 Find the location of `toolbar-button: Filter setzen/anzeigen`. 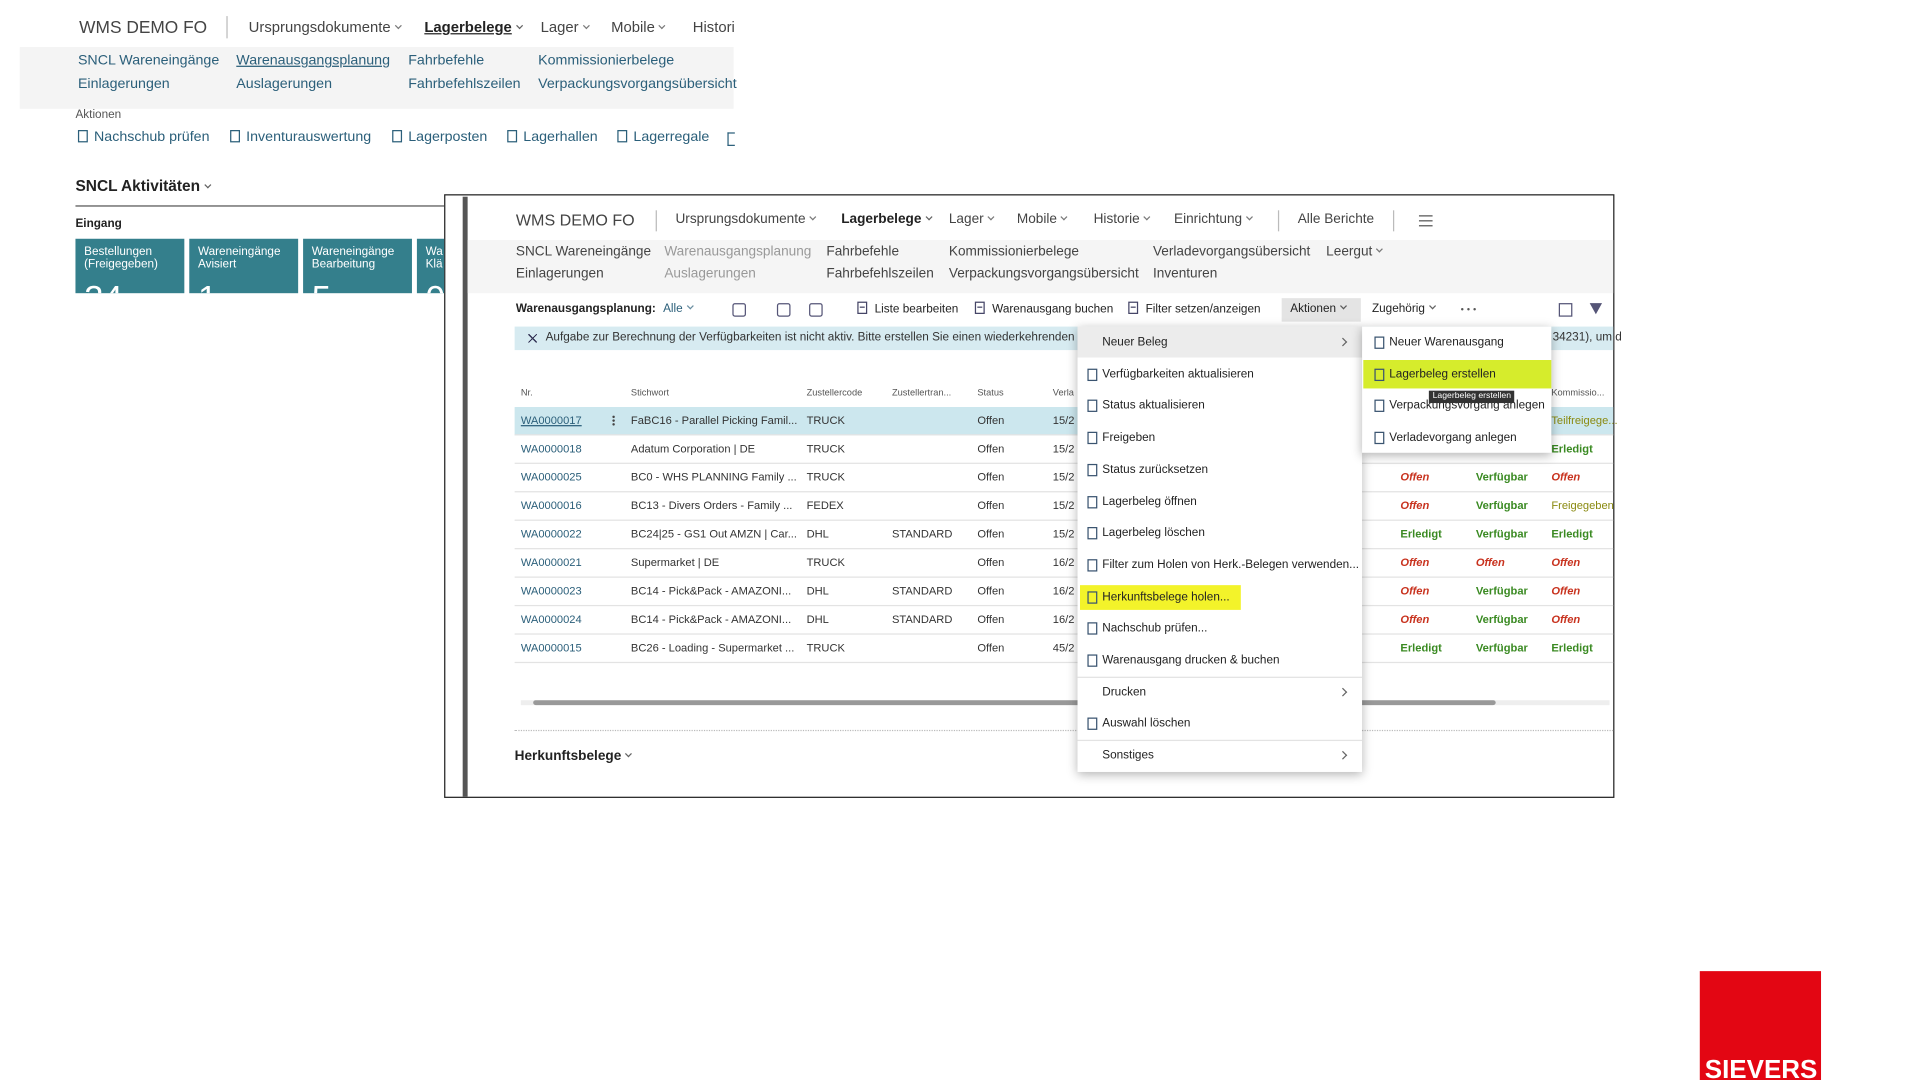

toolbar-button: Filter setzen/anzeigen is located at coordinates (1194, 309).